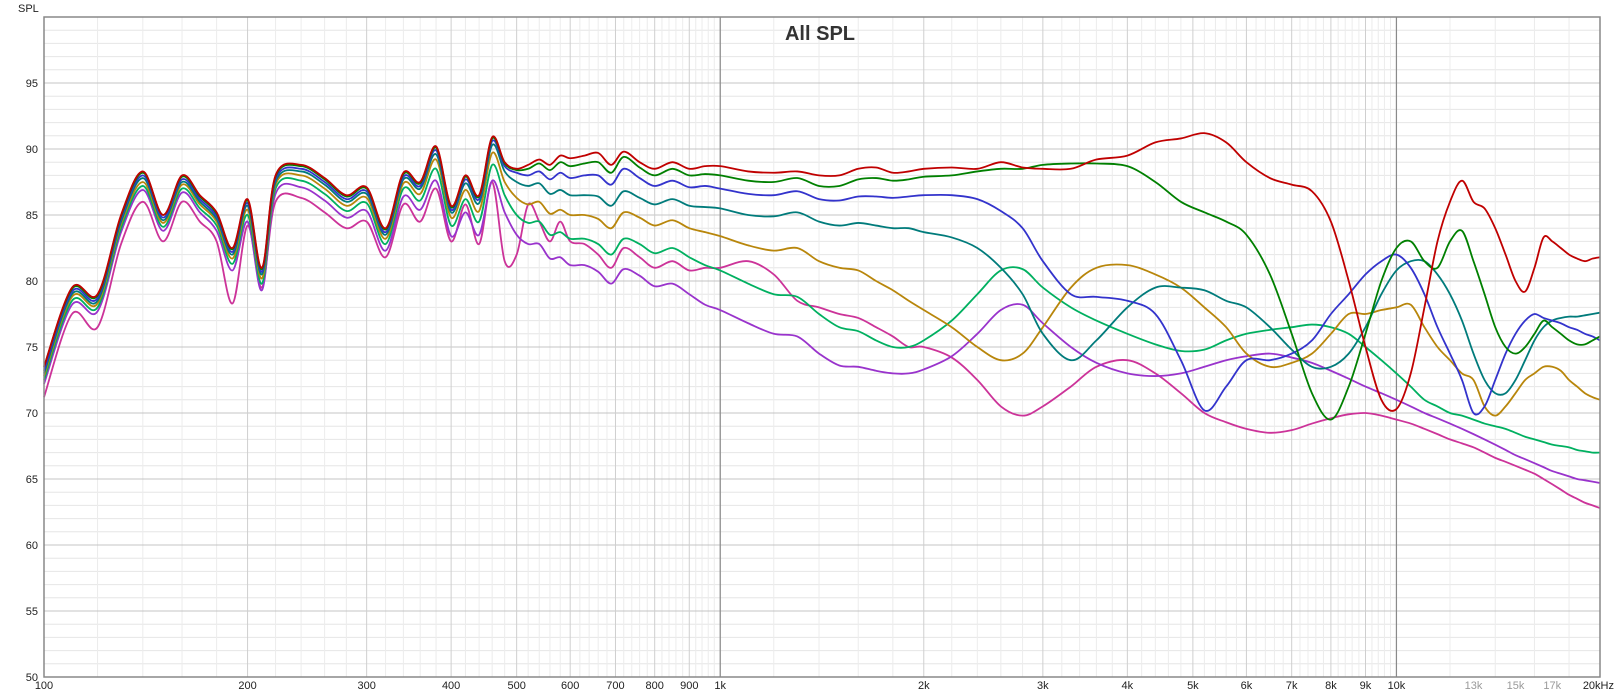 Image resolution: width=1617 pixels, height=694 pixels. I want to click on x-tick-label: 8k, so click(1331, 686).